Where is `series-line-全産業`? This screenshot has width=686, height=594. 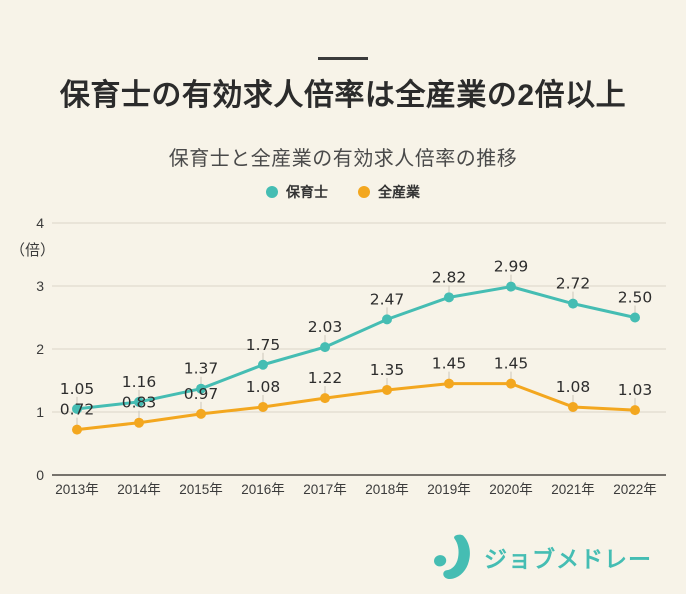
series-line-全産業 is located at coordinates (356, 407).